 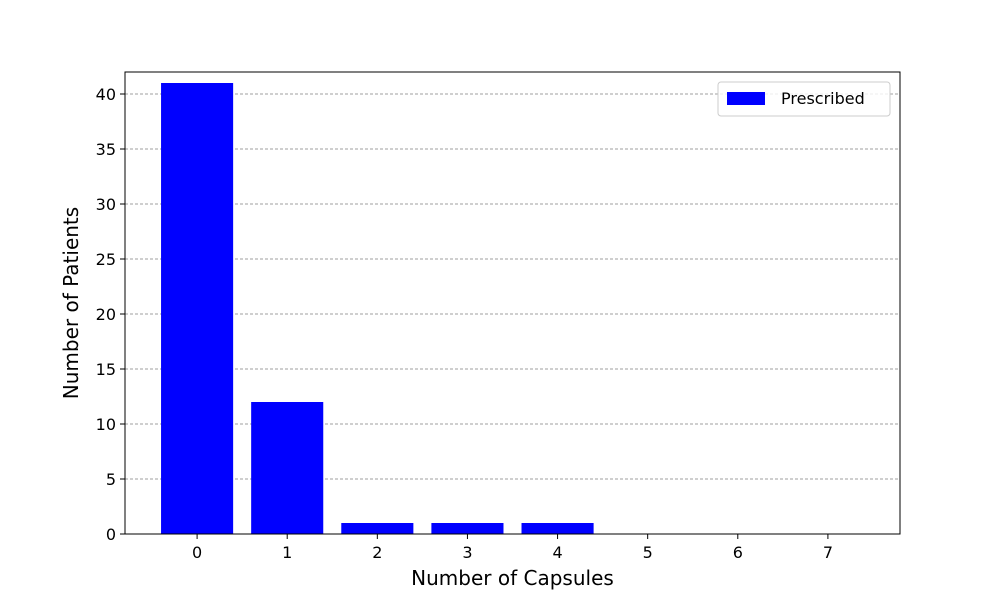 I want to click on x-tick-label: 6, so click(x=738, y=552).